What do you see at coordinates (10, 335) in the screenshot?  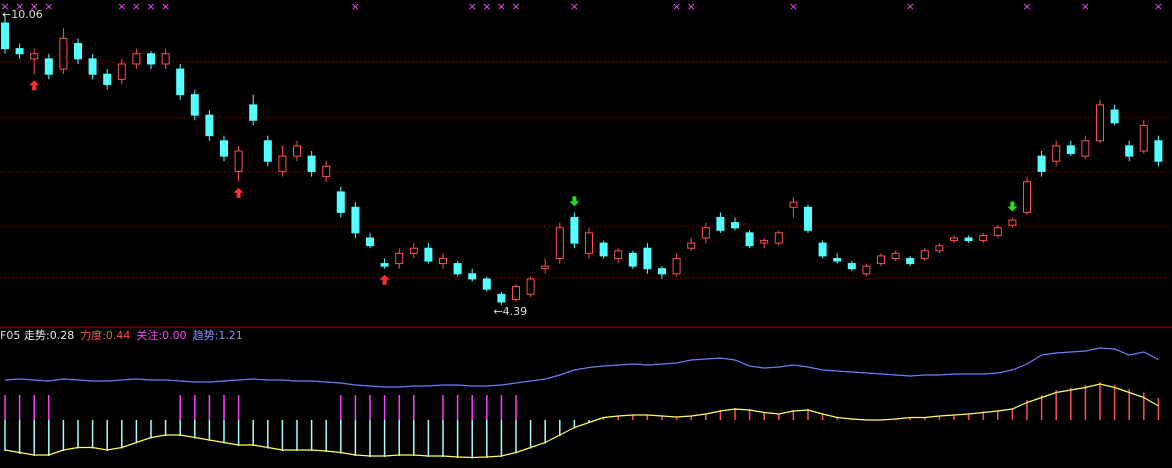 I see `indicator-title: F05` at bounding box center [10, 335].